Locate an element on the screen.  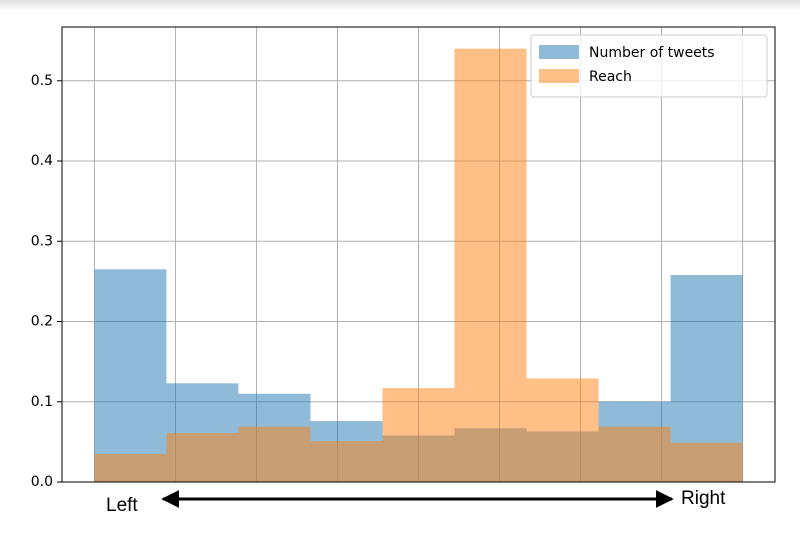
legend-box is located at coordinates (649, 66).